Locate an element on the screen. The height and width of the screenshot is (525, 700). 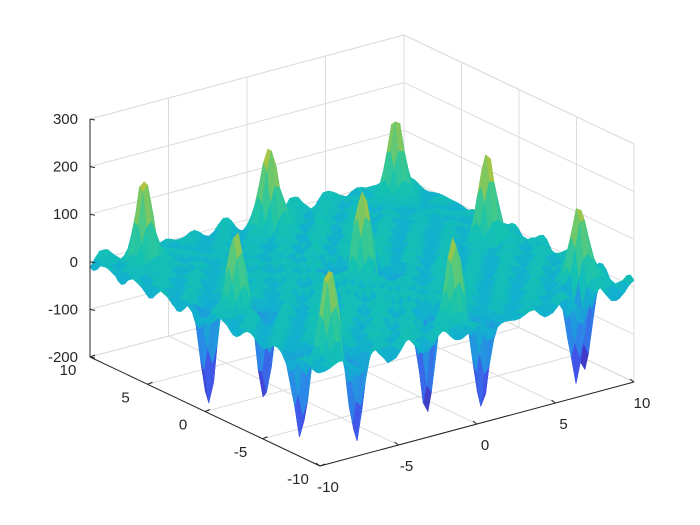
x-tick-label: -5 is located at coordinates (406, 466).